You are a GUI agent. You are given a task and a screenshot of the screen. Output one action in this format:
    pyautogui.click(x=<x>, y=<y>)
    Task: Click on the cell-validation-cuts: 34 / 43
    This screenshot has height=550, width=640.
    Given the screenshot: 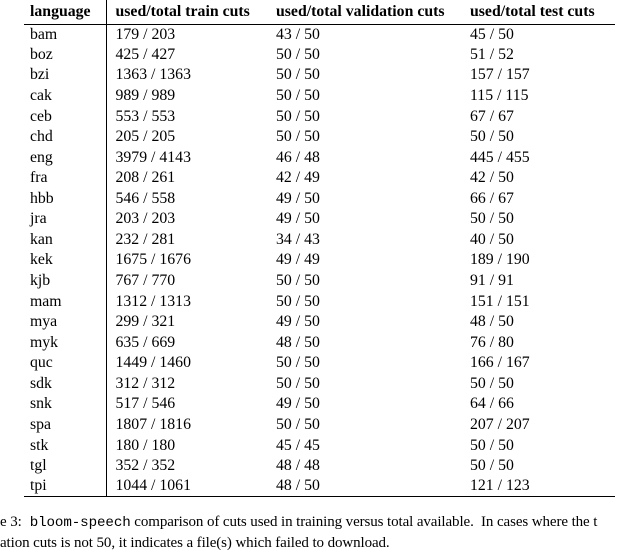 What is the action you would take?
    pyautogui.click(x=298, y=239)
    